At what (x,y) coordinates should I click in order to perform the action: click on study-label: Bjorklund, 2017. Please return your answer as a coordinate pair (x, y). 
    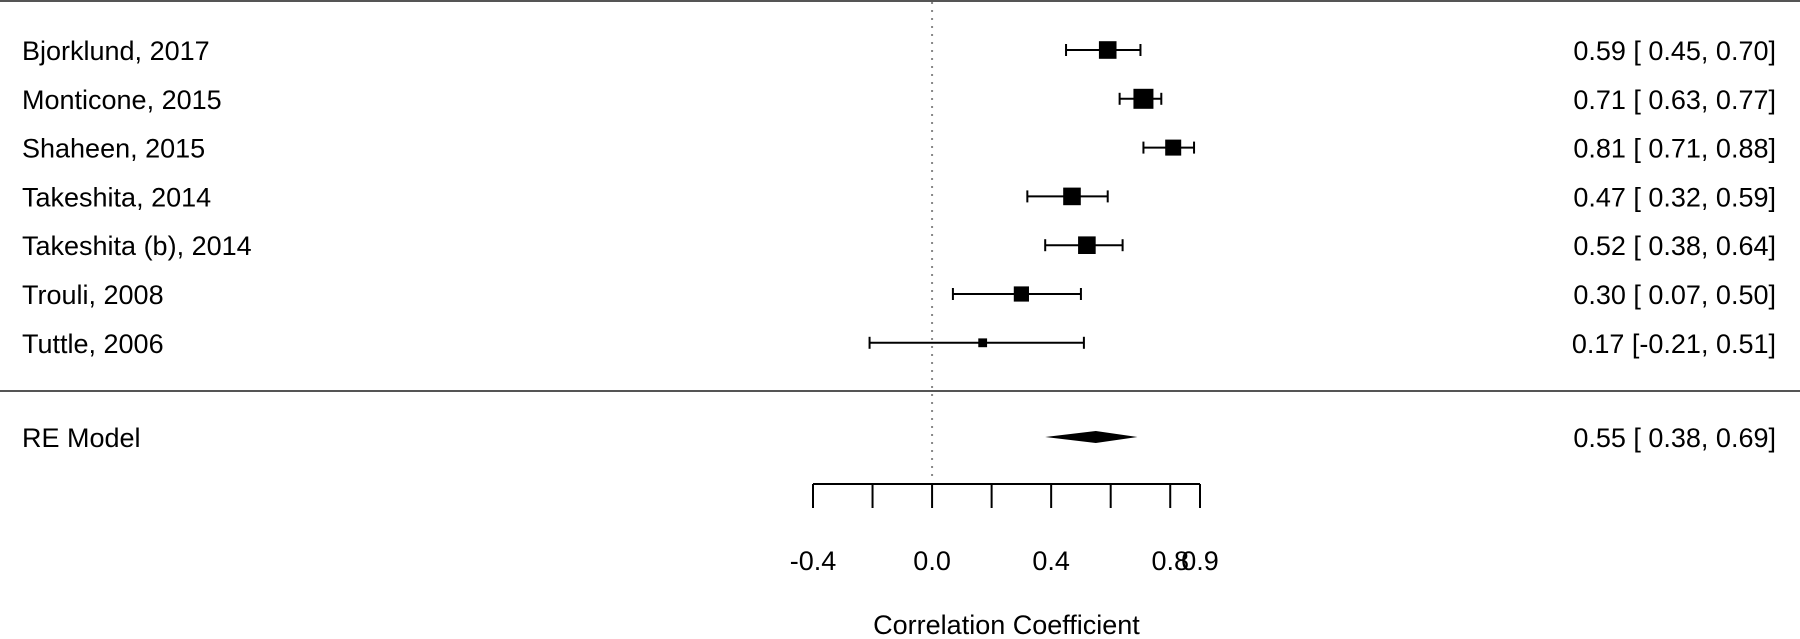
    Looking at the image, I should click on (116, 51).